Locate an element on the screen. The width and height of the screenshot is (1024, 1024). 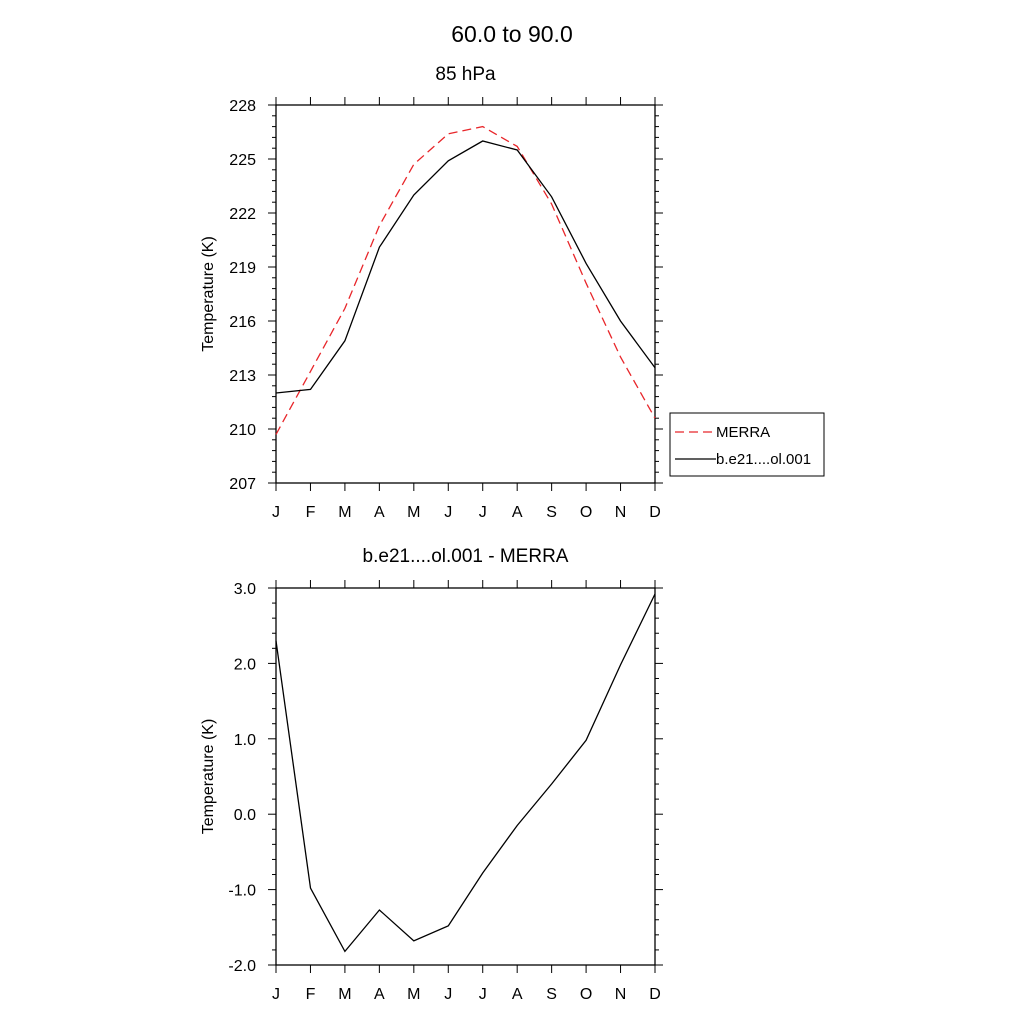
y-tick-label: 228 is located at coordinates (242, 106).